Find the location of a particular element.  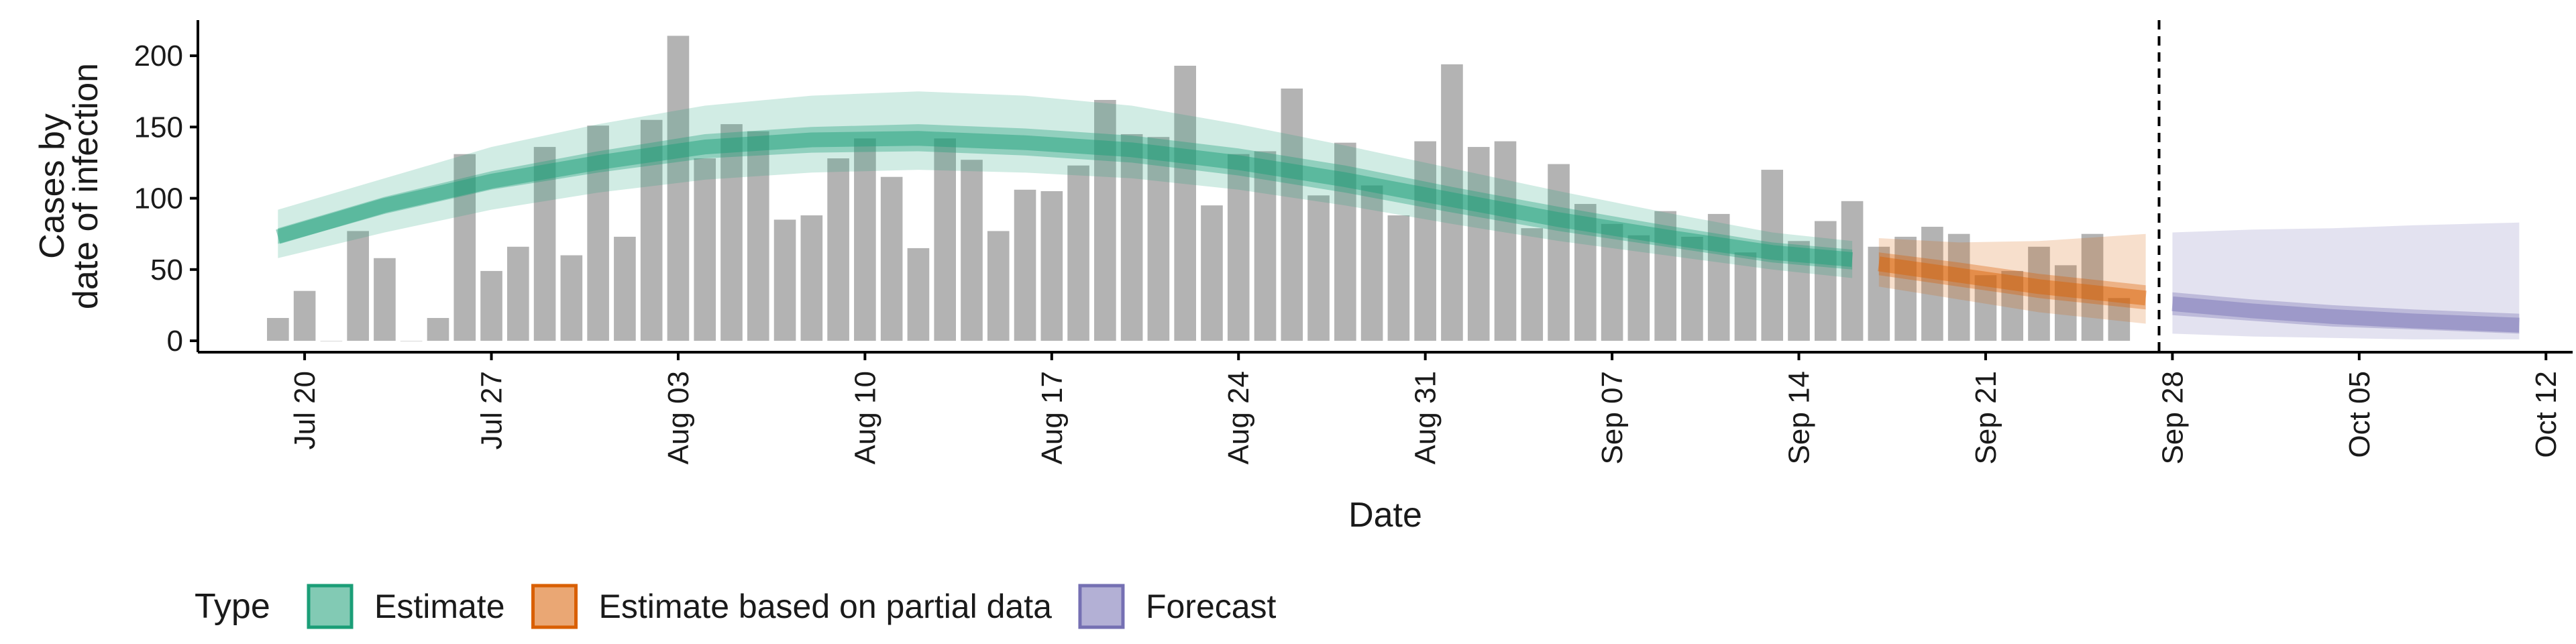

x-axis-title: Date is located at coordinates (1385, 515).